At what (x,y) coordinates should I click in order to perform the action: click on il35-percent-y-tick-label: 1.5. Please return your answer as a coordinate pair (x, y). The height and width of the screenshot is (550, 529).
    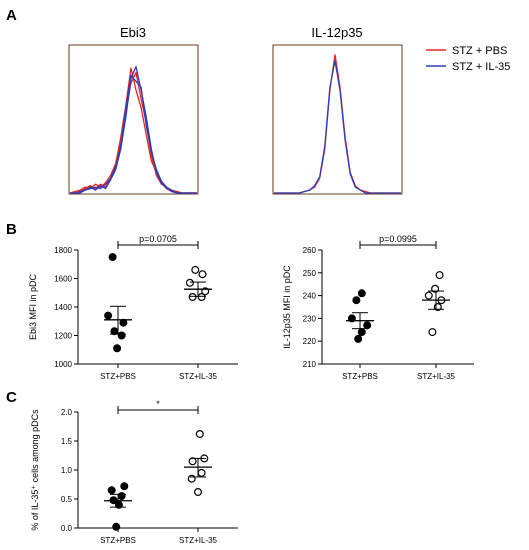
    Looking at the image, I should click on (67, 441).